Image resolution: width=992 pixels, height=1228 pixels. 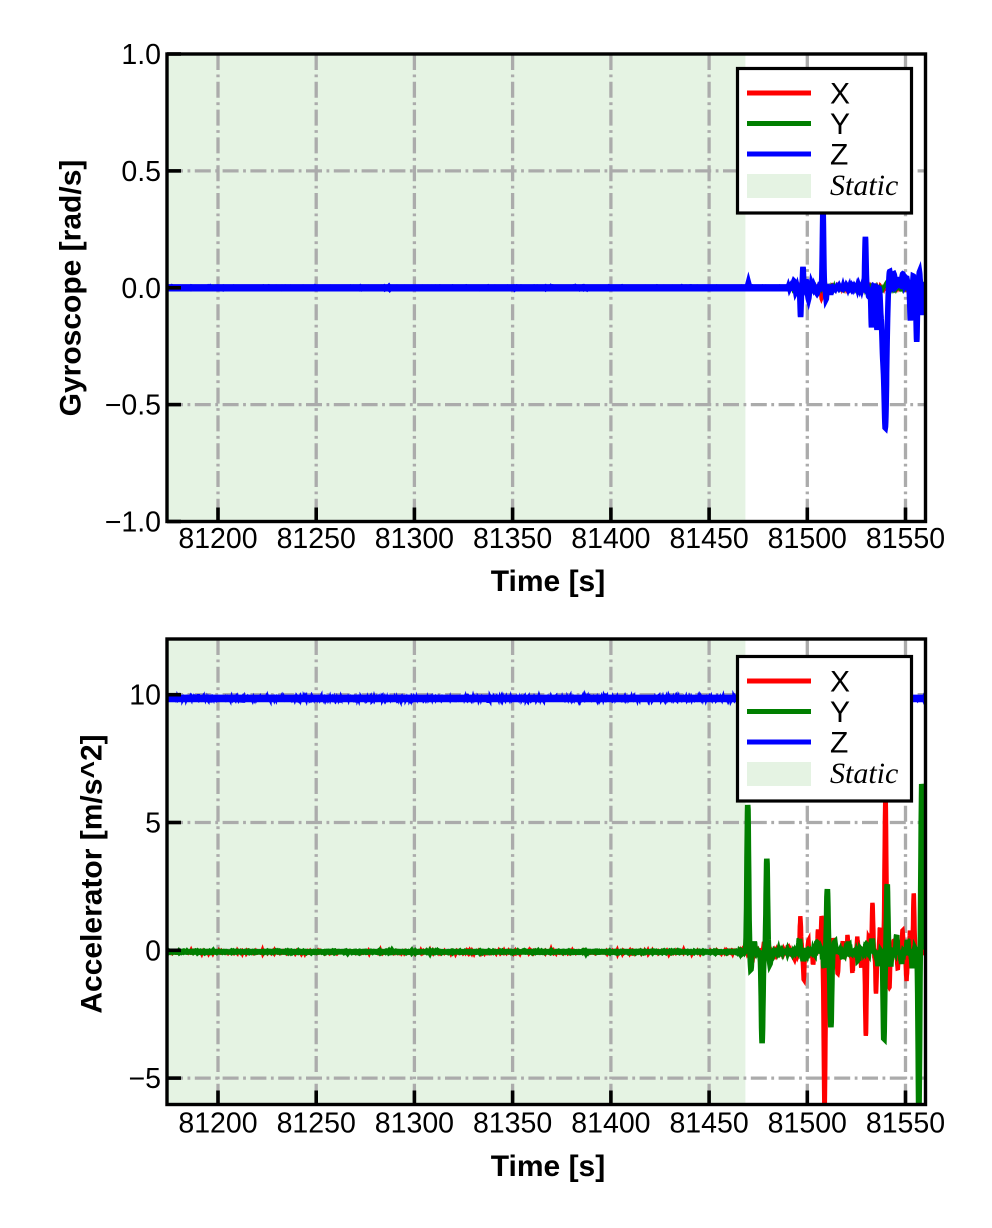 I want to click on svg-text: −1.0, so click(x=133, y=523).